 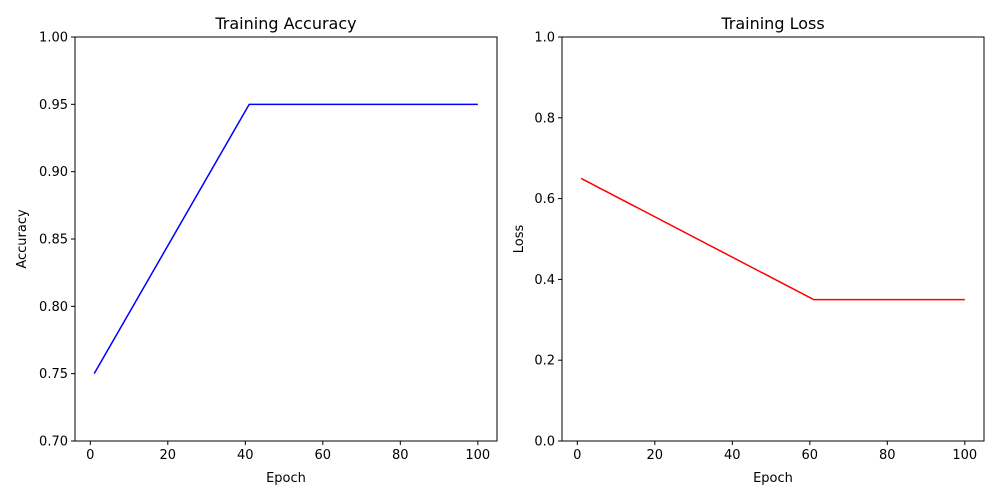 I want to click on loss-y-axis-label: Loss, so click(x=519, y=239).